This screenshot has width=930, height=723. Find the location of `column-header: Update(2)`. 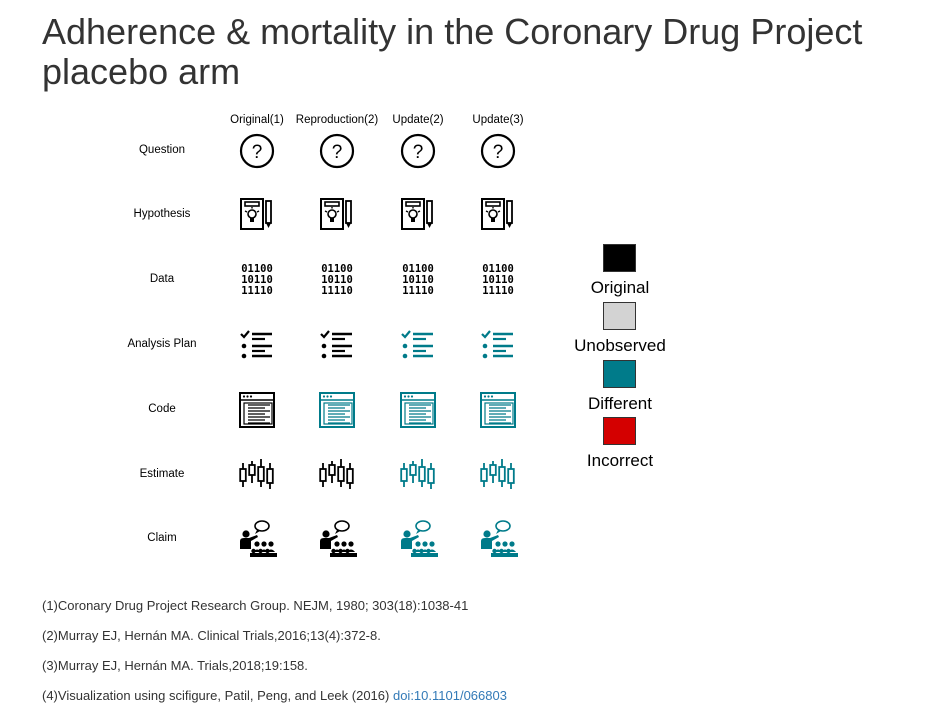

column-header: Update(2) is located at coordinates (418, 120).